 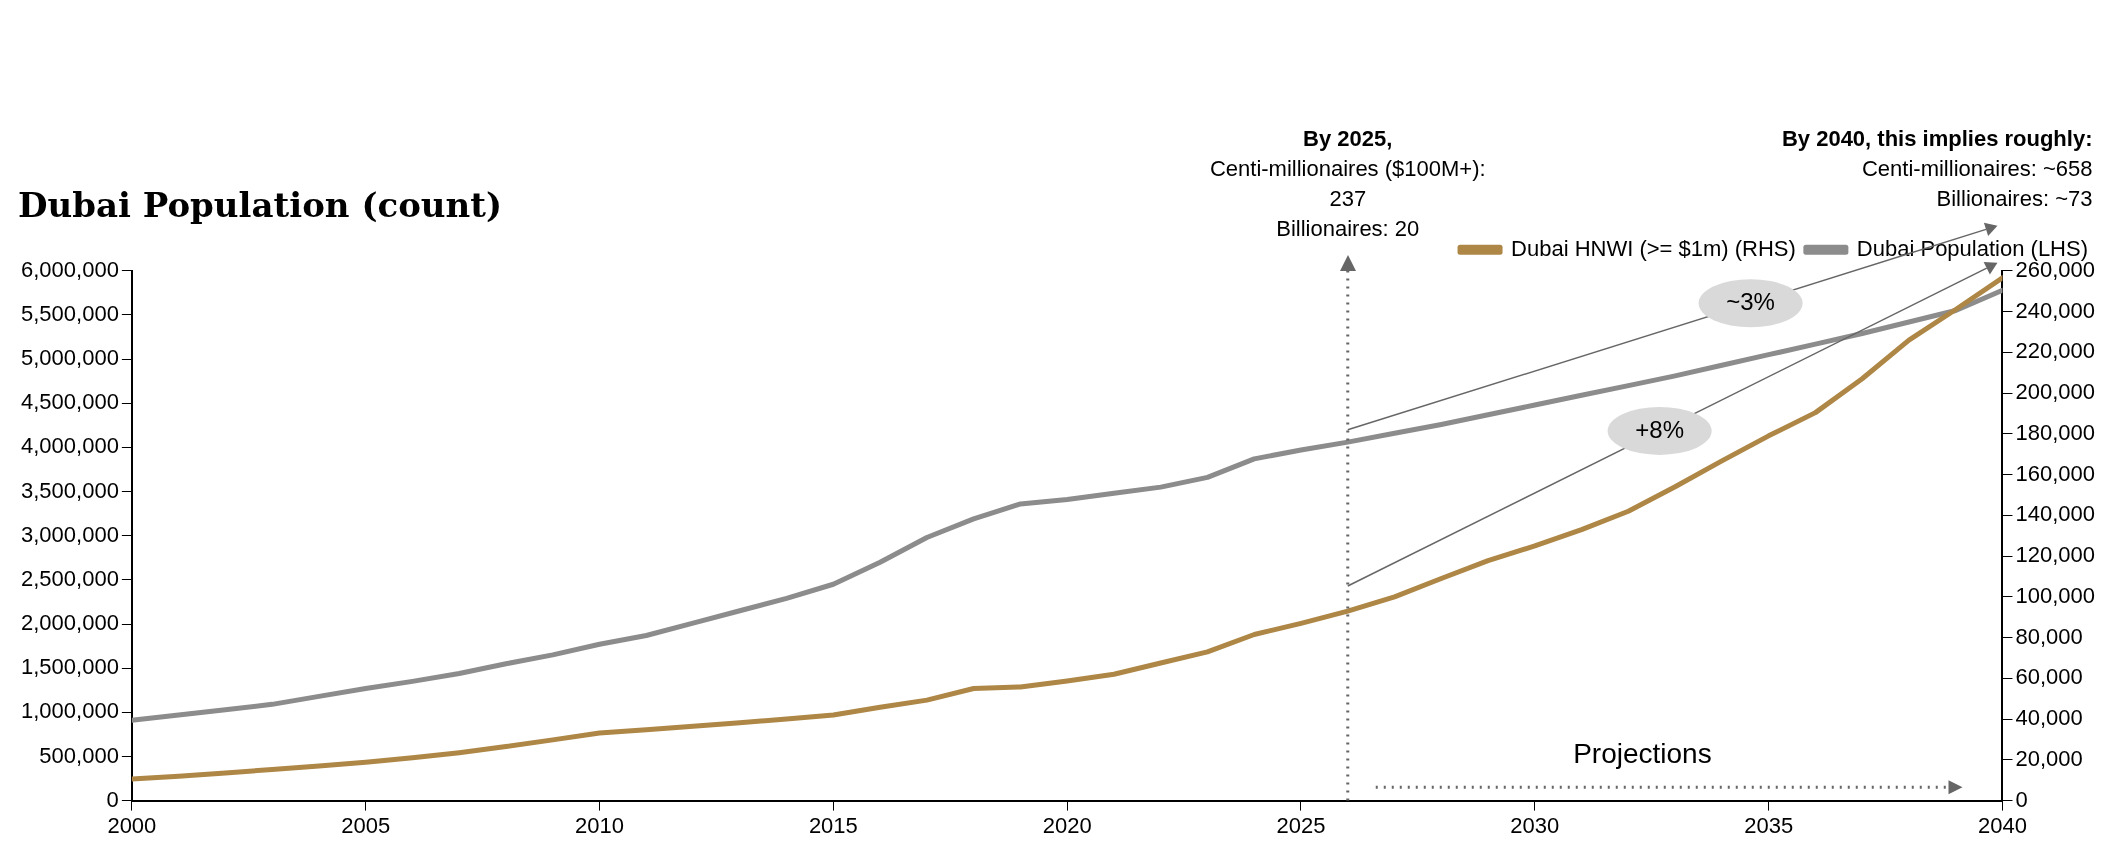 I want to click on y-tick-label: 3,000,000, so click(x=70, y=534).